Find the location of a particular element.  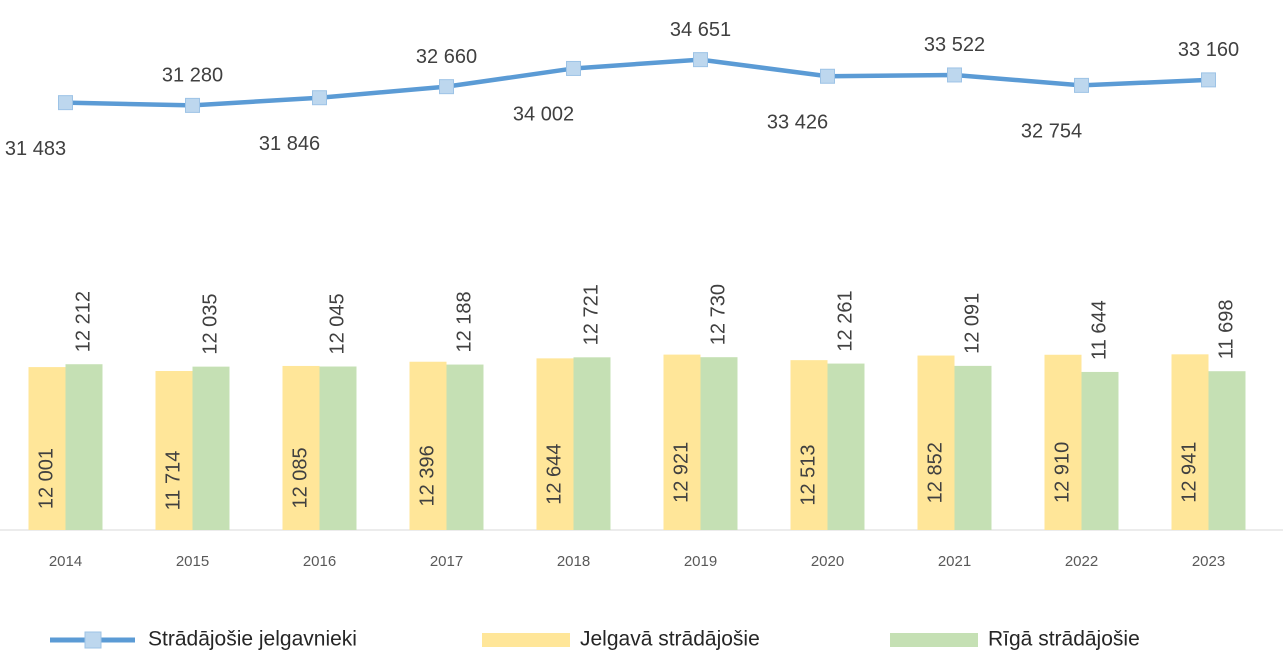

x-tick-label: 2014 is located at coordinates (65, 561).